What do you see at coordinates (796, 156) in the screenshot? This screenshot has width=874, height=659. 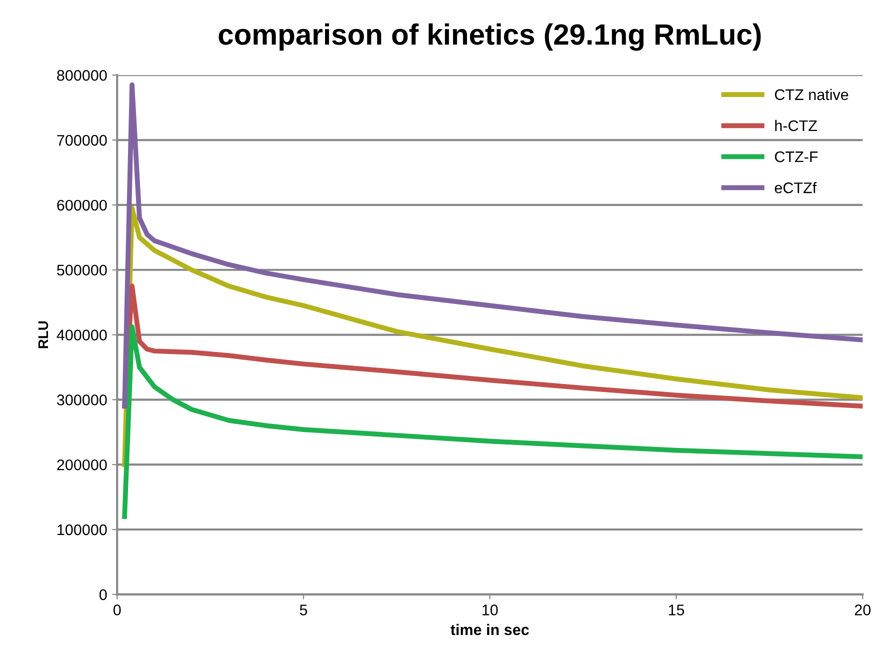 I see `legend-label: CTZ-F` at bounding box center [796, 156].